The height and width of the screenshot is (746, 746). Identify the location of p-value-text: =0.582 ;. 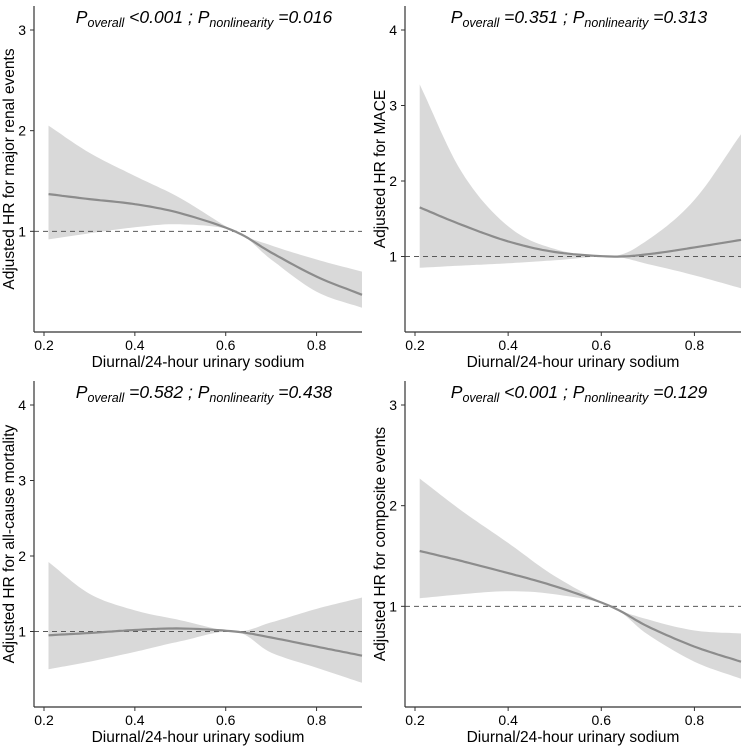
(160, 392).